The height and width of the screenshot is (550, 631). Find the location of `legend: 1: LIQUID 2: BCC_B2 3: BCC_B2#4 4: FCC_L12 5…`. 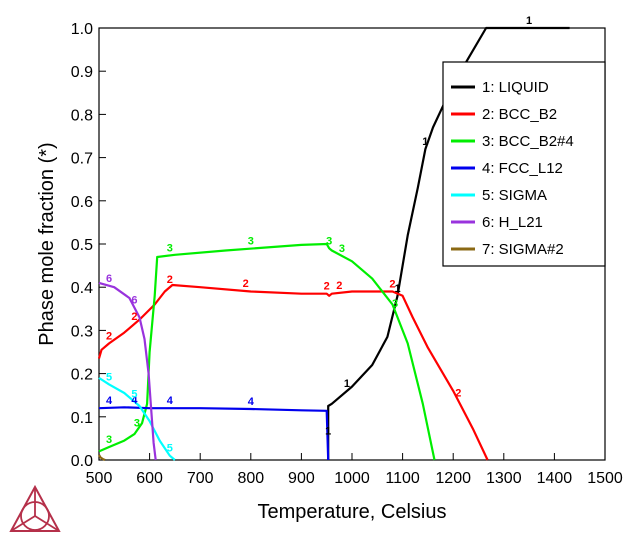

legend: 1: LIQUID 2: BCC_B2 3: BCC_B2#4 4: FCC_L12 5… is located at coordinates (524, 164).